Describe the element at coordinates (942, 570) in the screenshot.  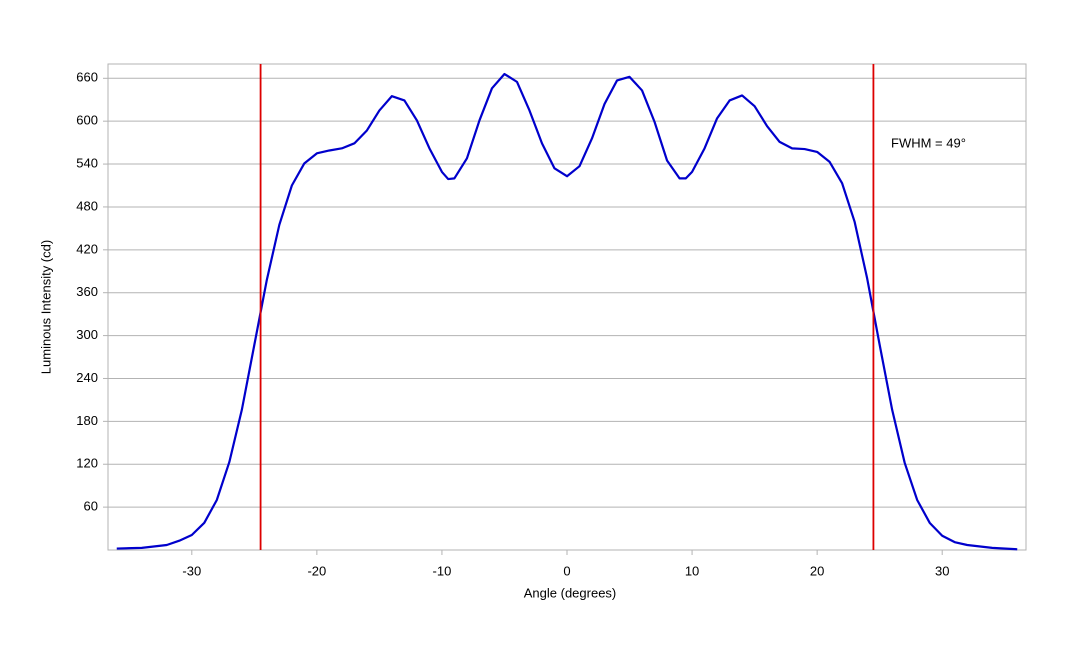
I see `x-tick-label: 30` at that location.